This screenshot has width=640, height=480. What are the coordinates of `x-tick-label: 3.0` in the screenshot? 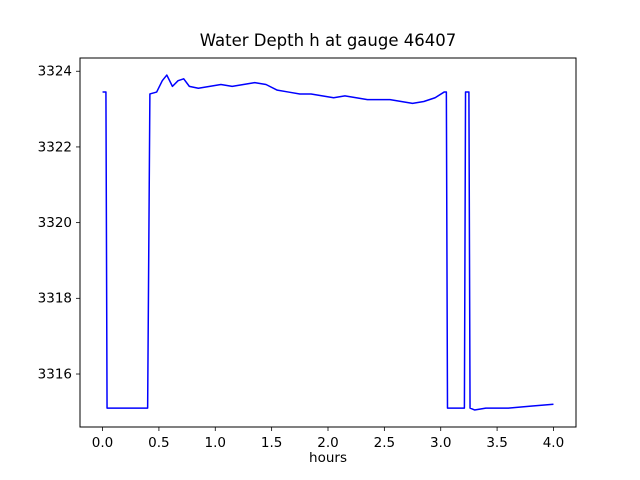 It's located at (440, 443).